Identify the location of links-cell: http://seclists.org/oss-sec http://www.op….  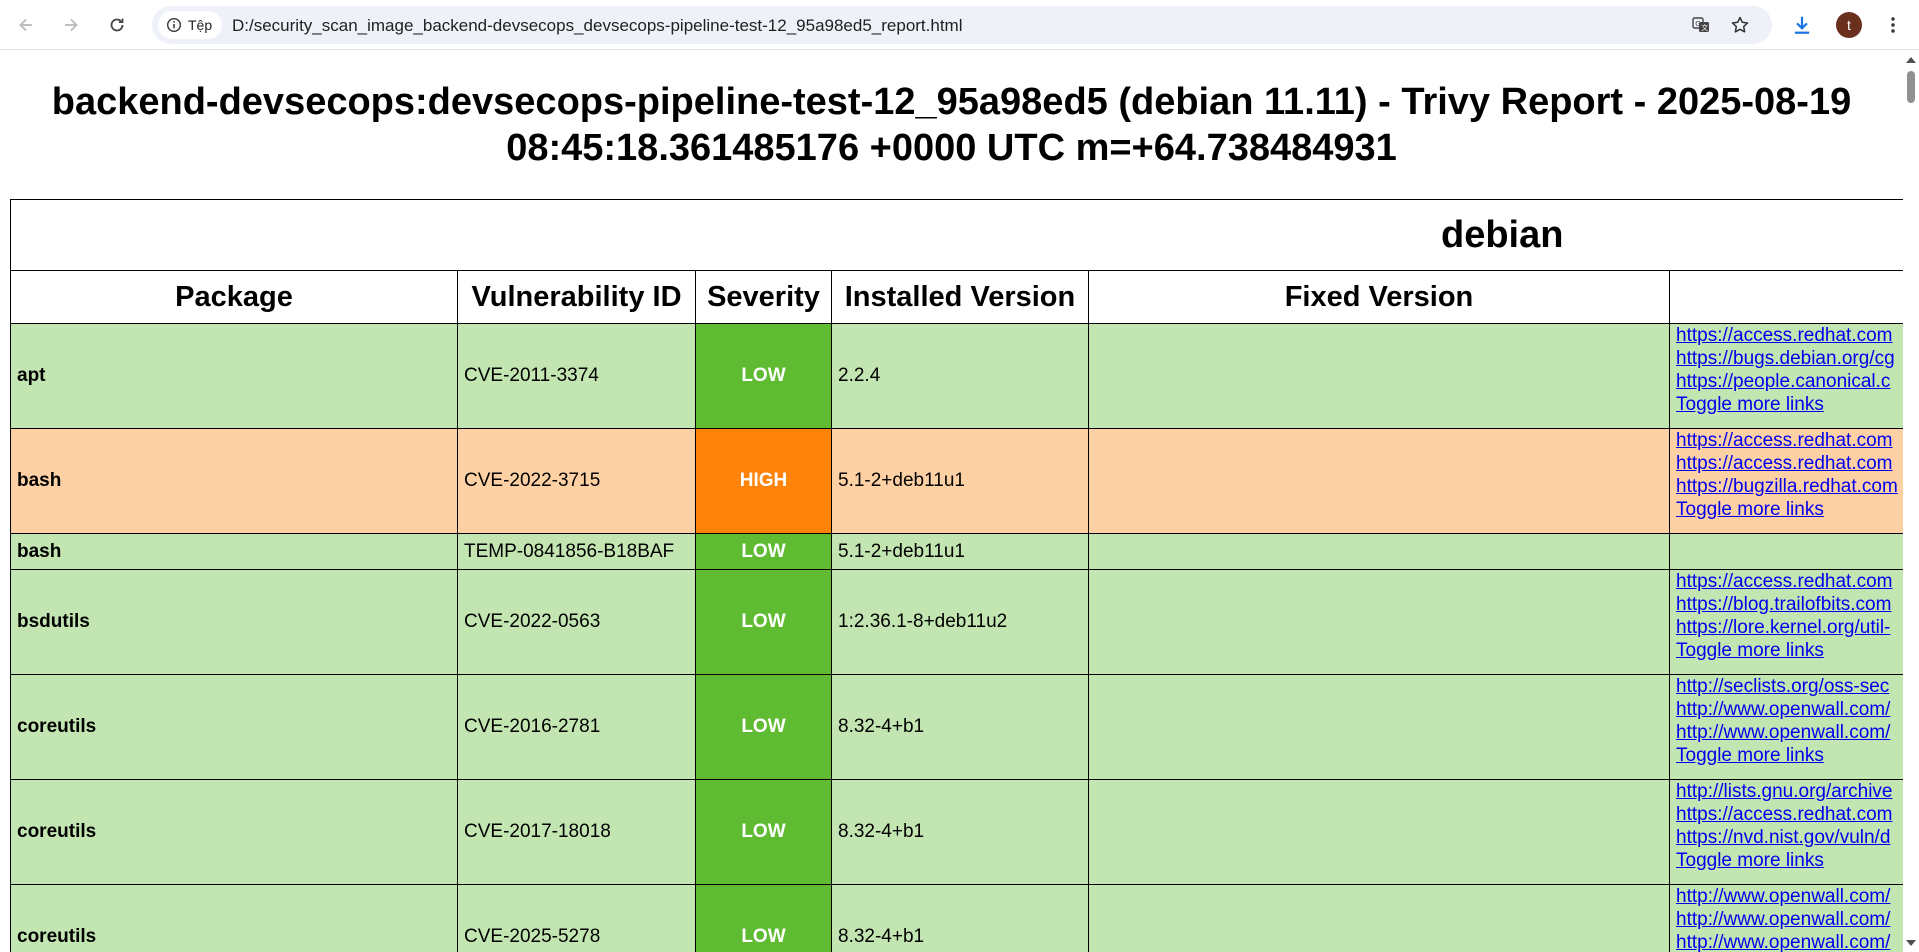
(1785, 727).